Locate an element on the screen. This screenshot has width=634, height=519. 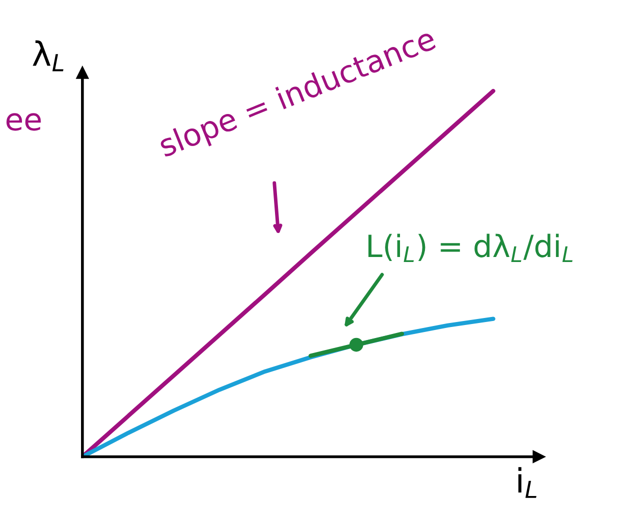
annotation: L(i$_{L}$) = dλ$_{L}$/di$_{L}$ is located at coordinates (470, 248).